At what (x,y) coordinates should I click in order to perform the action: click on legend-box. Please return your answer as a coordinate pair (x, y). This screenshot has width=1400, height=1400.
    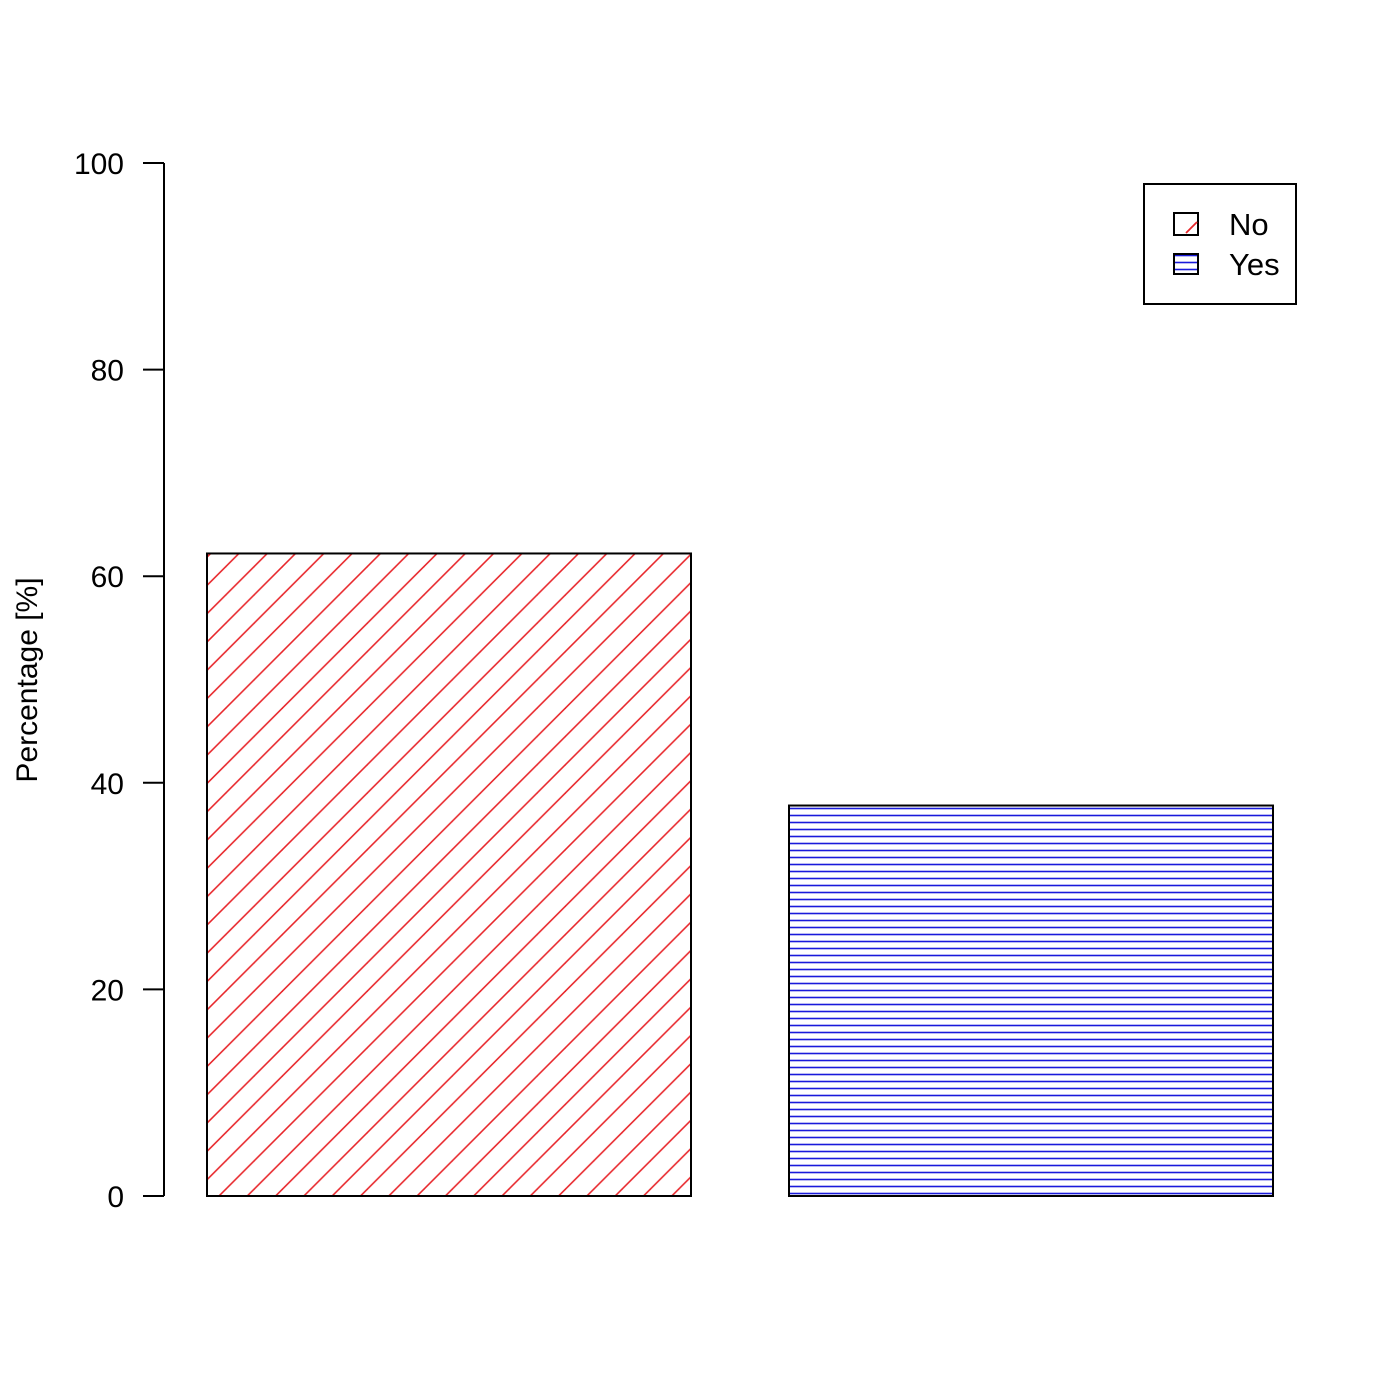
    Looking at the image, I should click on (1220, 244).